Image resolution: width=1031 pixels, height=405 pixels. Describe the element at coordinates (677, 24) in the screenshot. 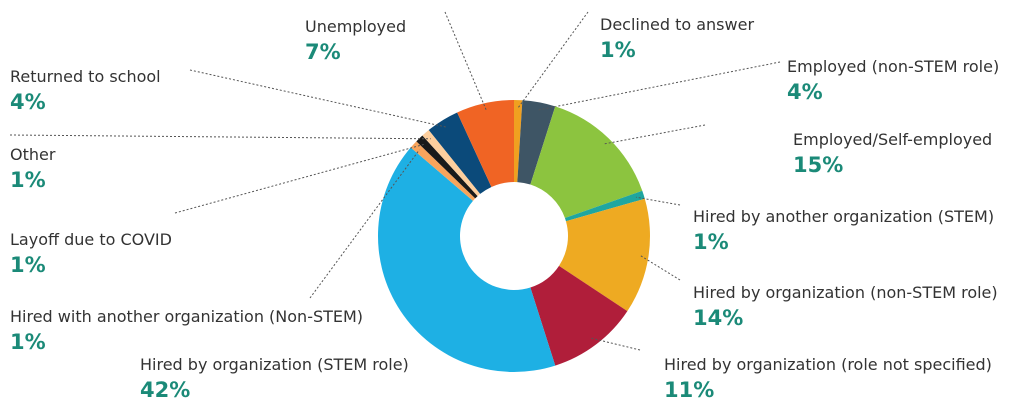

I see `segment-label: Declined to answer` at that location.